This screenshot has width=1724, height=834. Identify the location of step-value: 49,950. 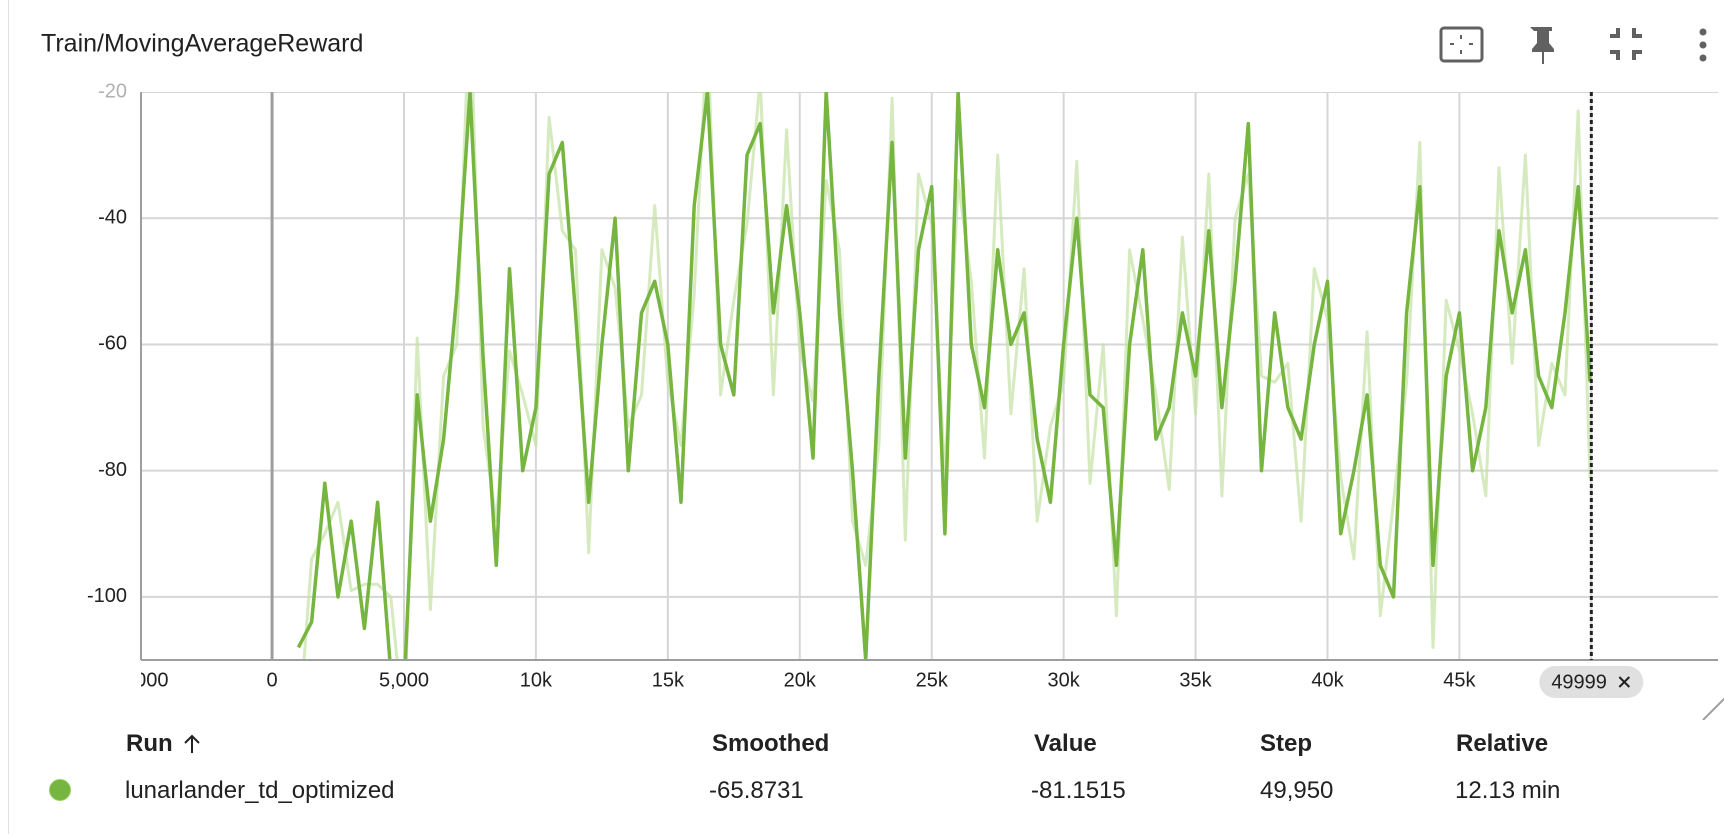
(1297, 790).